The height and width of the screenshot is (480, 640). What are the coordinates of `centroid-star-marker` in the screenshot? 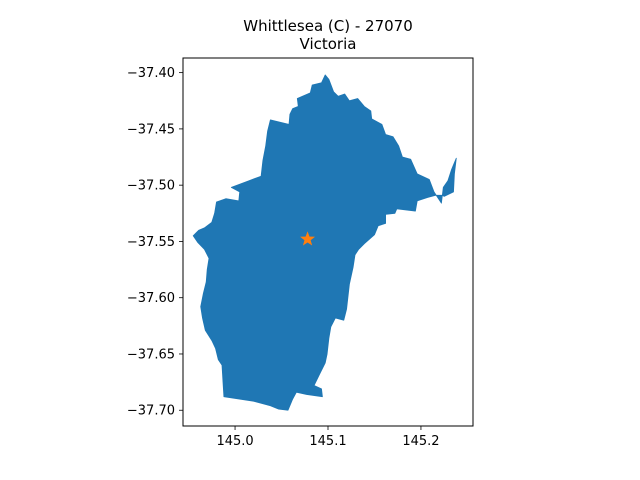 It's located at (308, 238).